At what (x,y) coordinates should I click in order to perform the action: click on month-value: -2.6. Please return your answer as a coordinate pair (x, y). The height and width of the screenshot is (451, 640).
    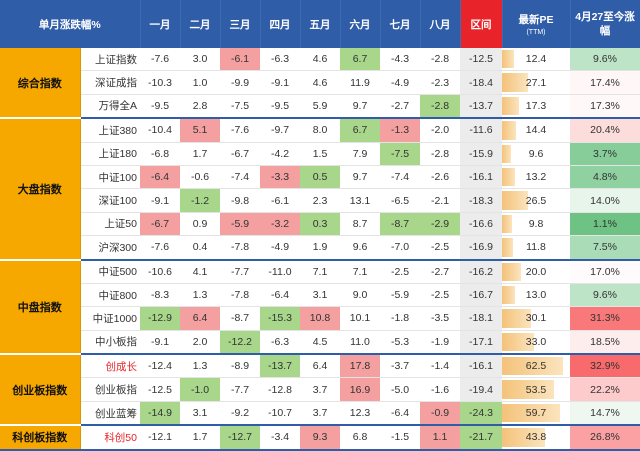
    Looking at the image, I should click on (440, 177).